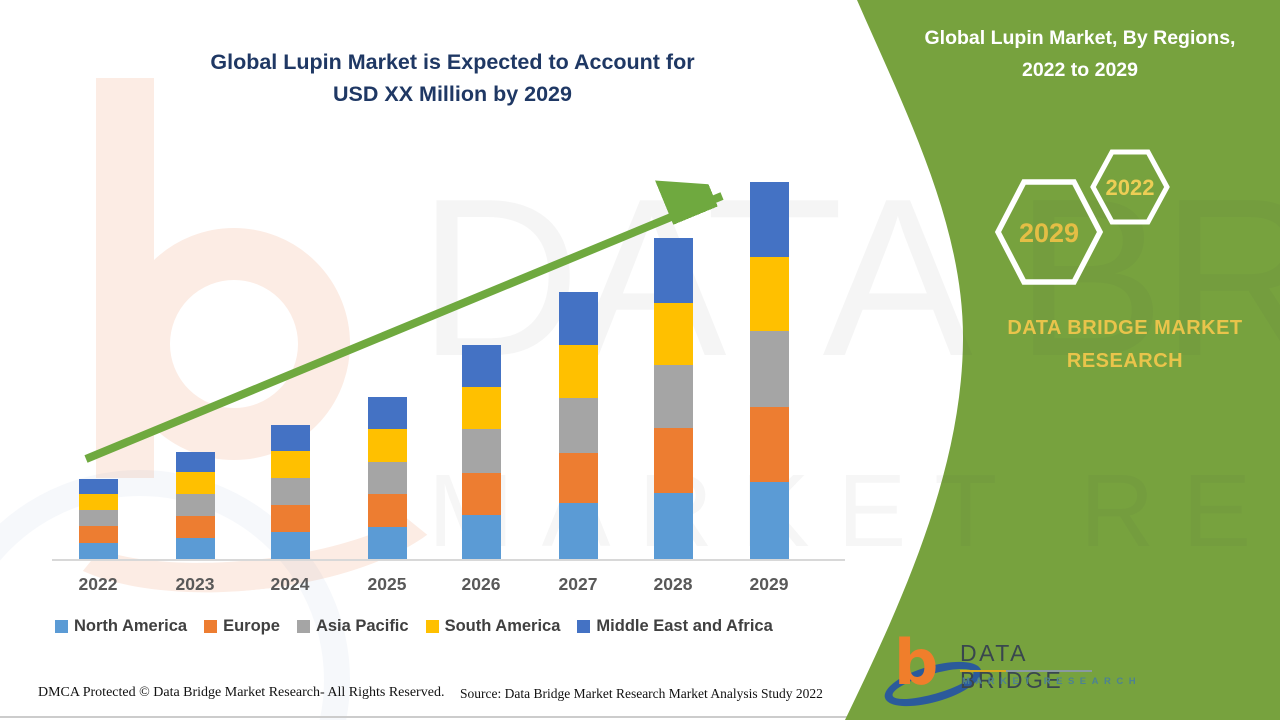  I want to click on legend-item-south-america: South America, so click(493, 626).